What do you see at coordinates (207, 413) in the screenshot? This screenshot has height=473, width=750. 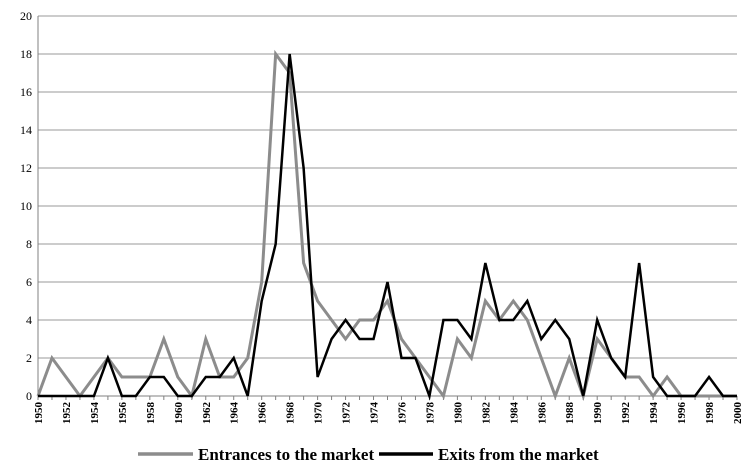 I see `x-tick-label: 1962` at bounding box center [207, 413].